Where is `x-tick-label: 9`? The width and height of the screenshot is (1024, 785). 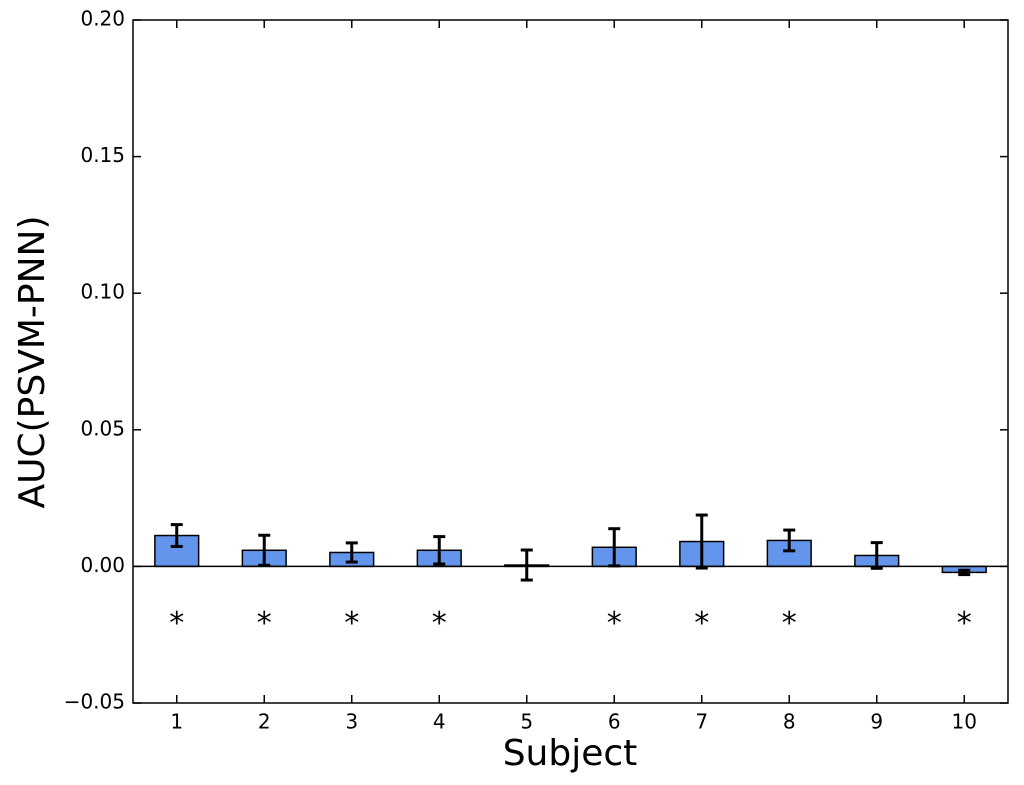 x-tick-label: 9 is located at coordinates (876, 722).